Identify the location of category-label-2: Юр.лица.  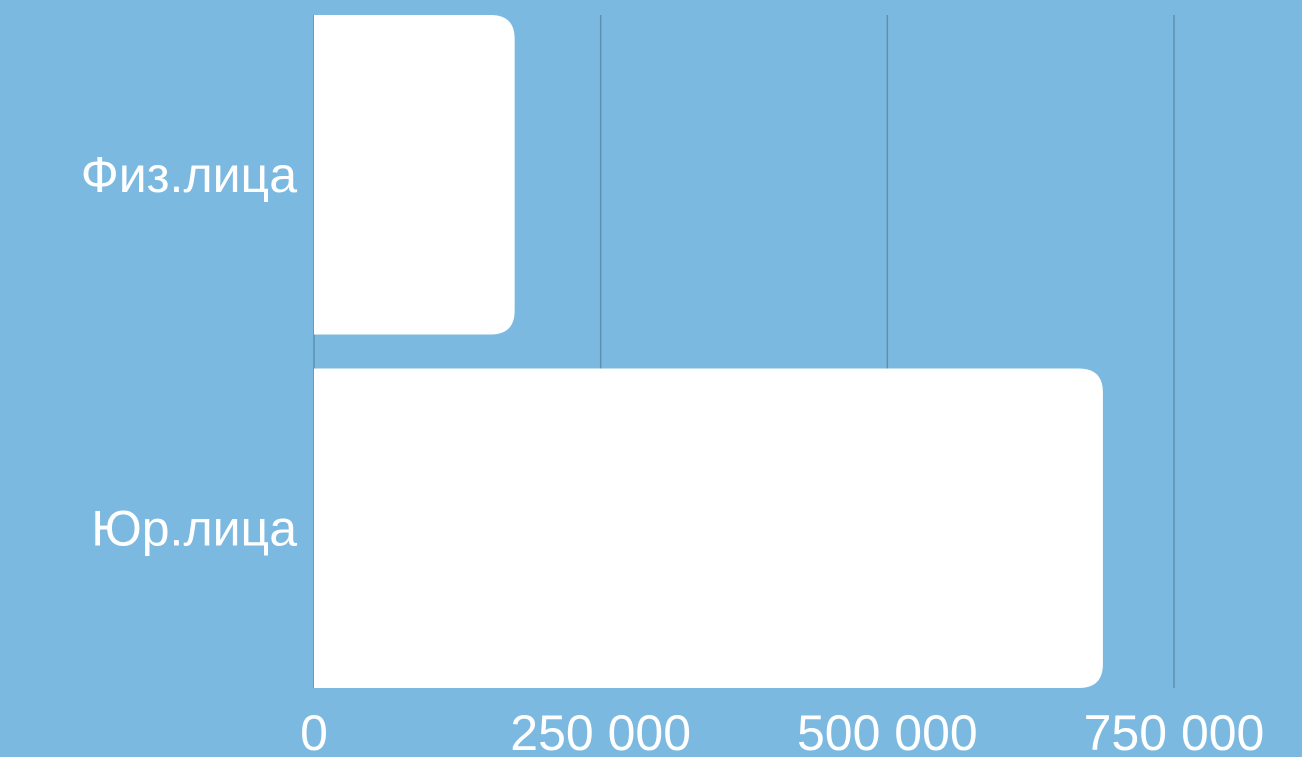
(194, 528).